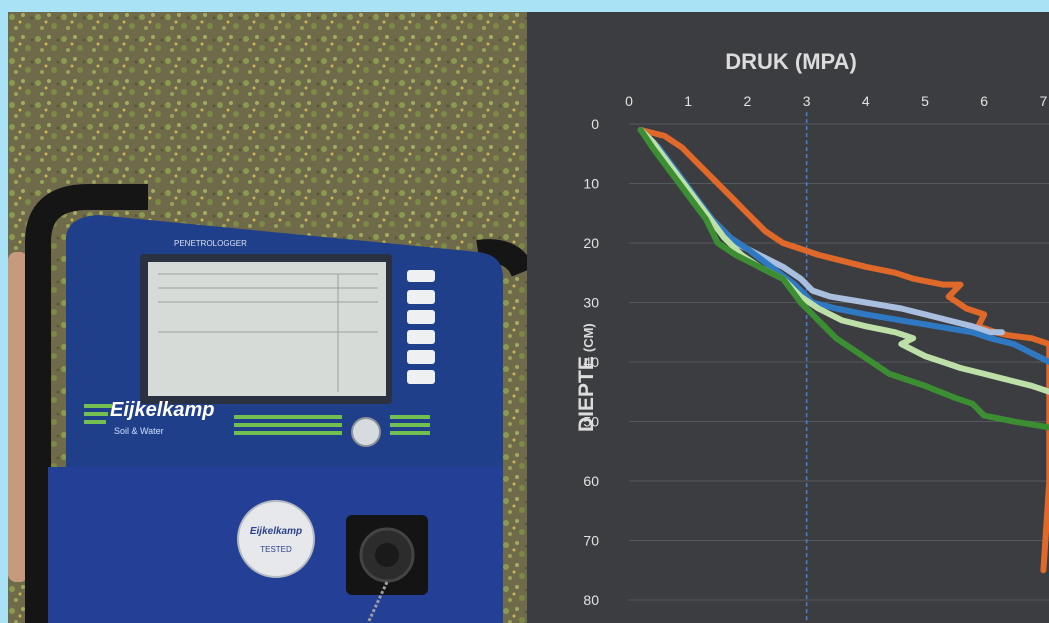 The image size is (1049, 623). Describe the element at coordinates (866, 101) in the screenshot. I see `x-tick-label: 4` at that location.